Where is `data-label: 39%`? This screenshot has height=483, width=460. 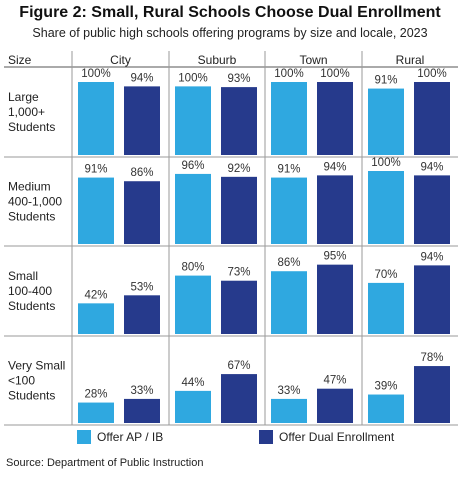
data-label: 39% is located at coordinates (385, 387).